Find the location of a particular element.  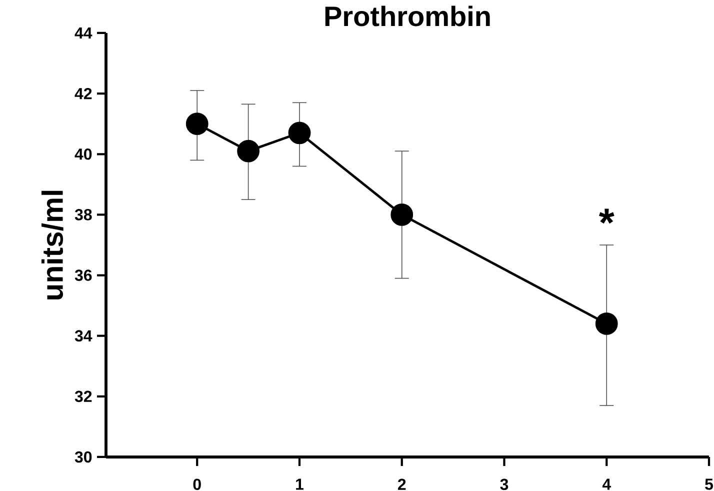

annotation: * is located at coordinates (606, 216).